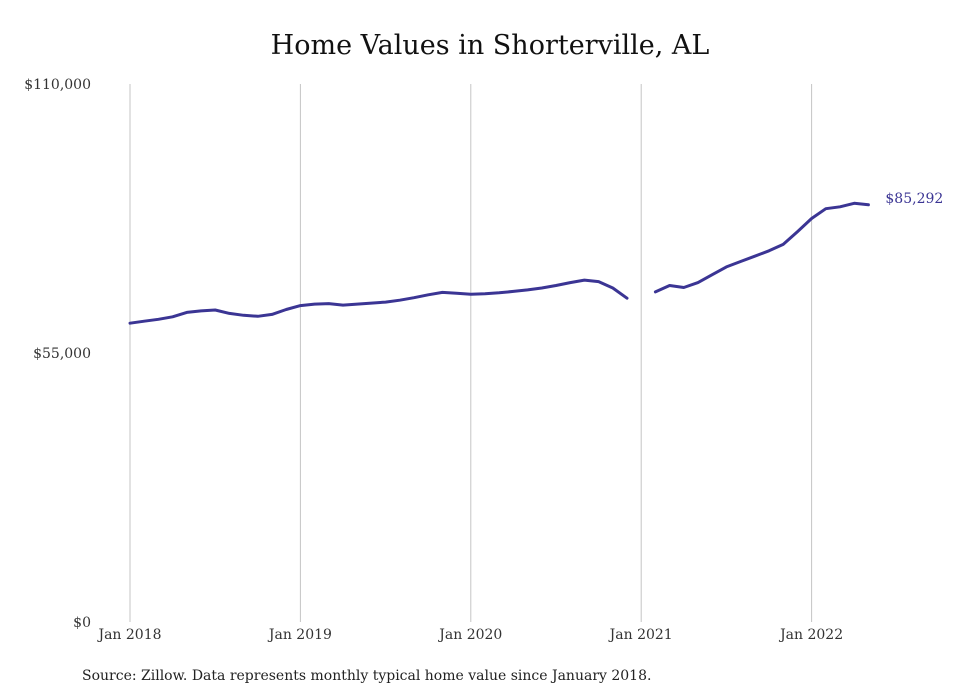 Image resolution: width=980 pixels, height=699 pixels. I want to click on data-labels: $85,292, so click(914, 199).